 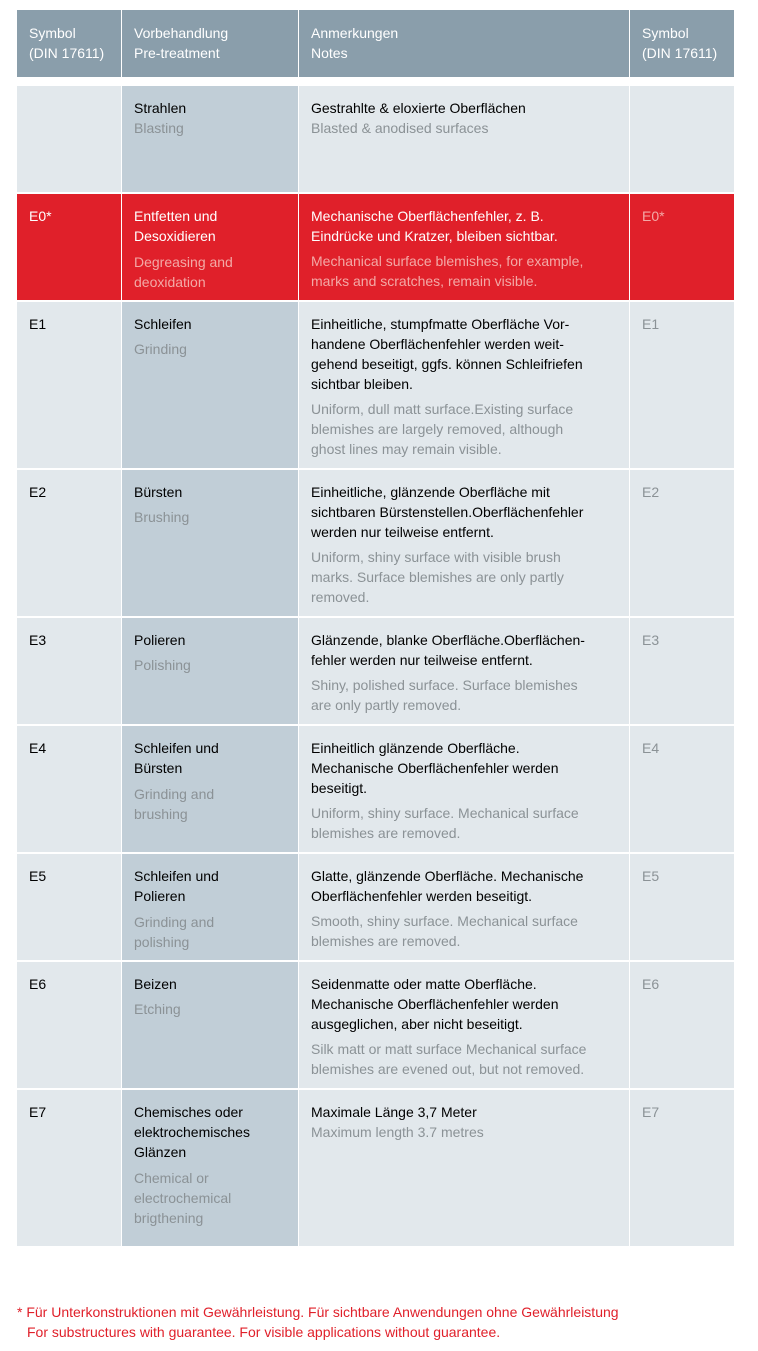 I want to click on pretreatment-german: Bürsten, so click(x=158, y=492).